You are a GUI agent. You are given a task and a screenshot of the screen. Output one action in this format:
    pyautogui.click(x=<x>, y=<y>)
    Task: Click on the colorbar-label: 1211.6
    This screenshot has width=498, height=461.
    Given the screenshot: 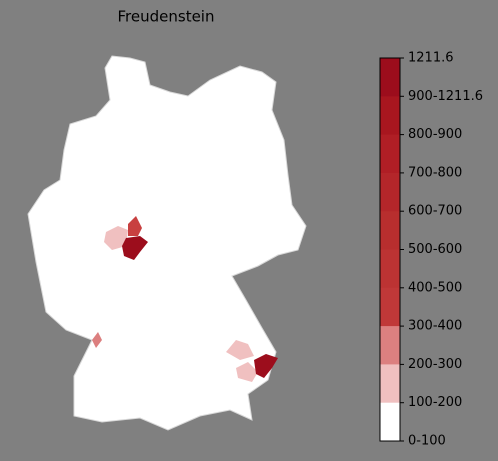 What is the action you would take?
    pyautogui.click(x=431, y=58)
    